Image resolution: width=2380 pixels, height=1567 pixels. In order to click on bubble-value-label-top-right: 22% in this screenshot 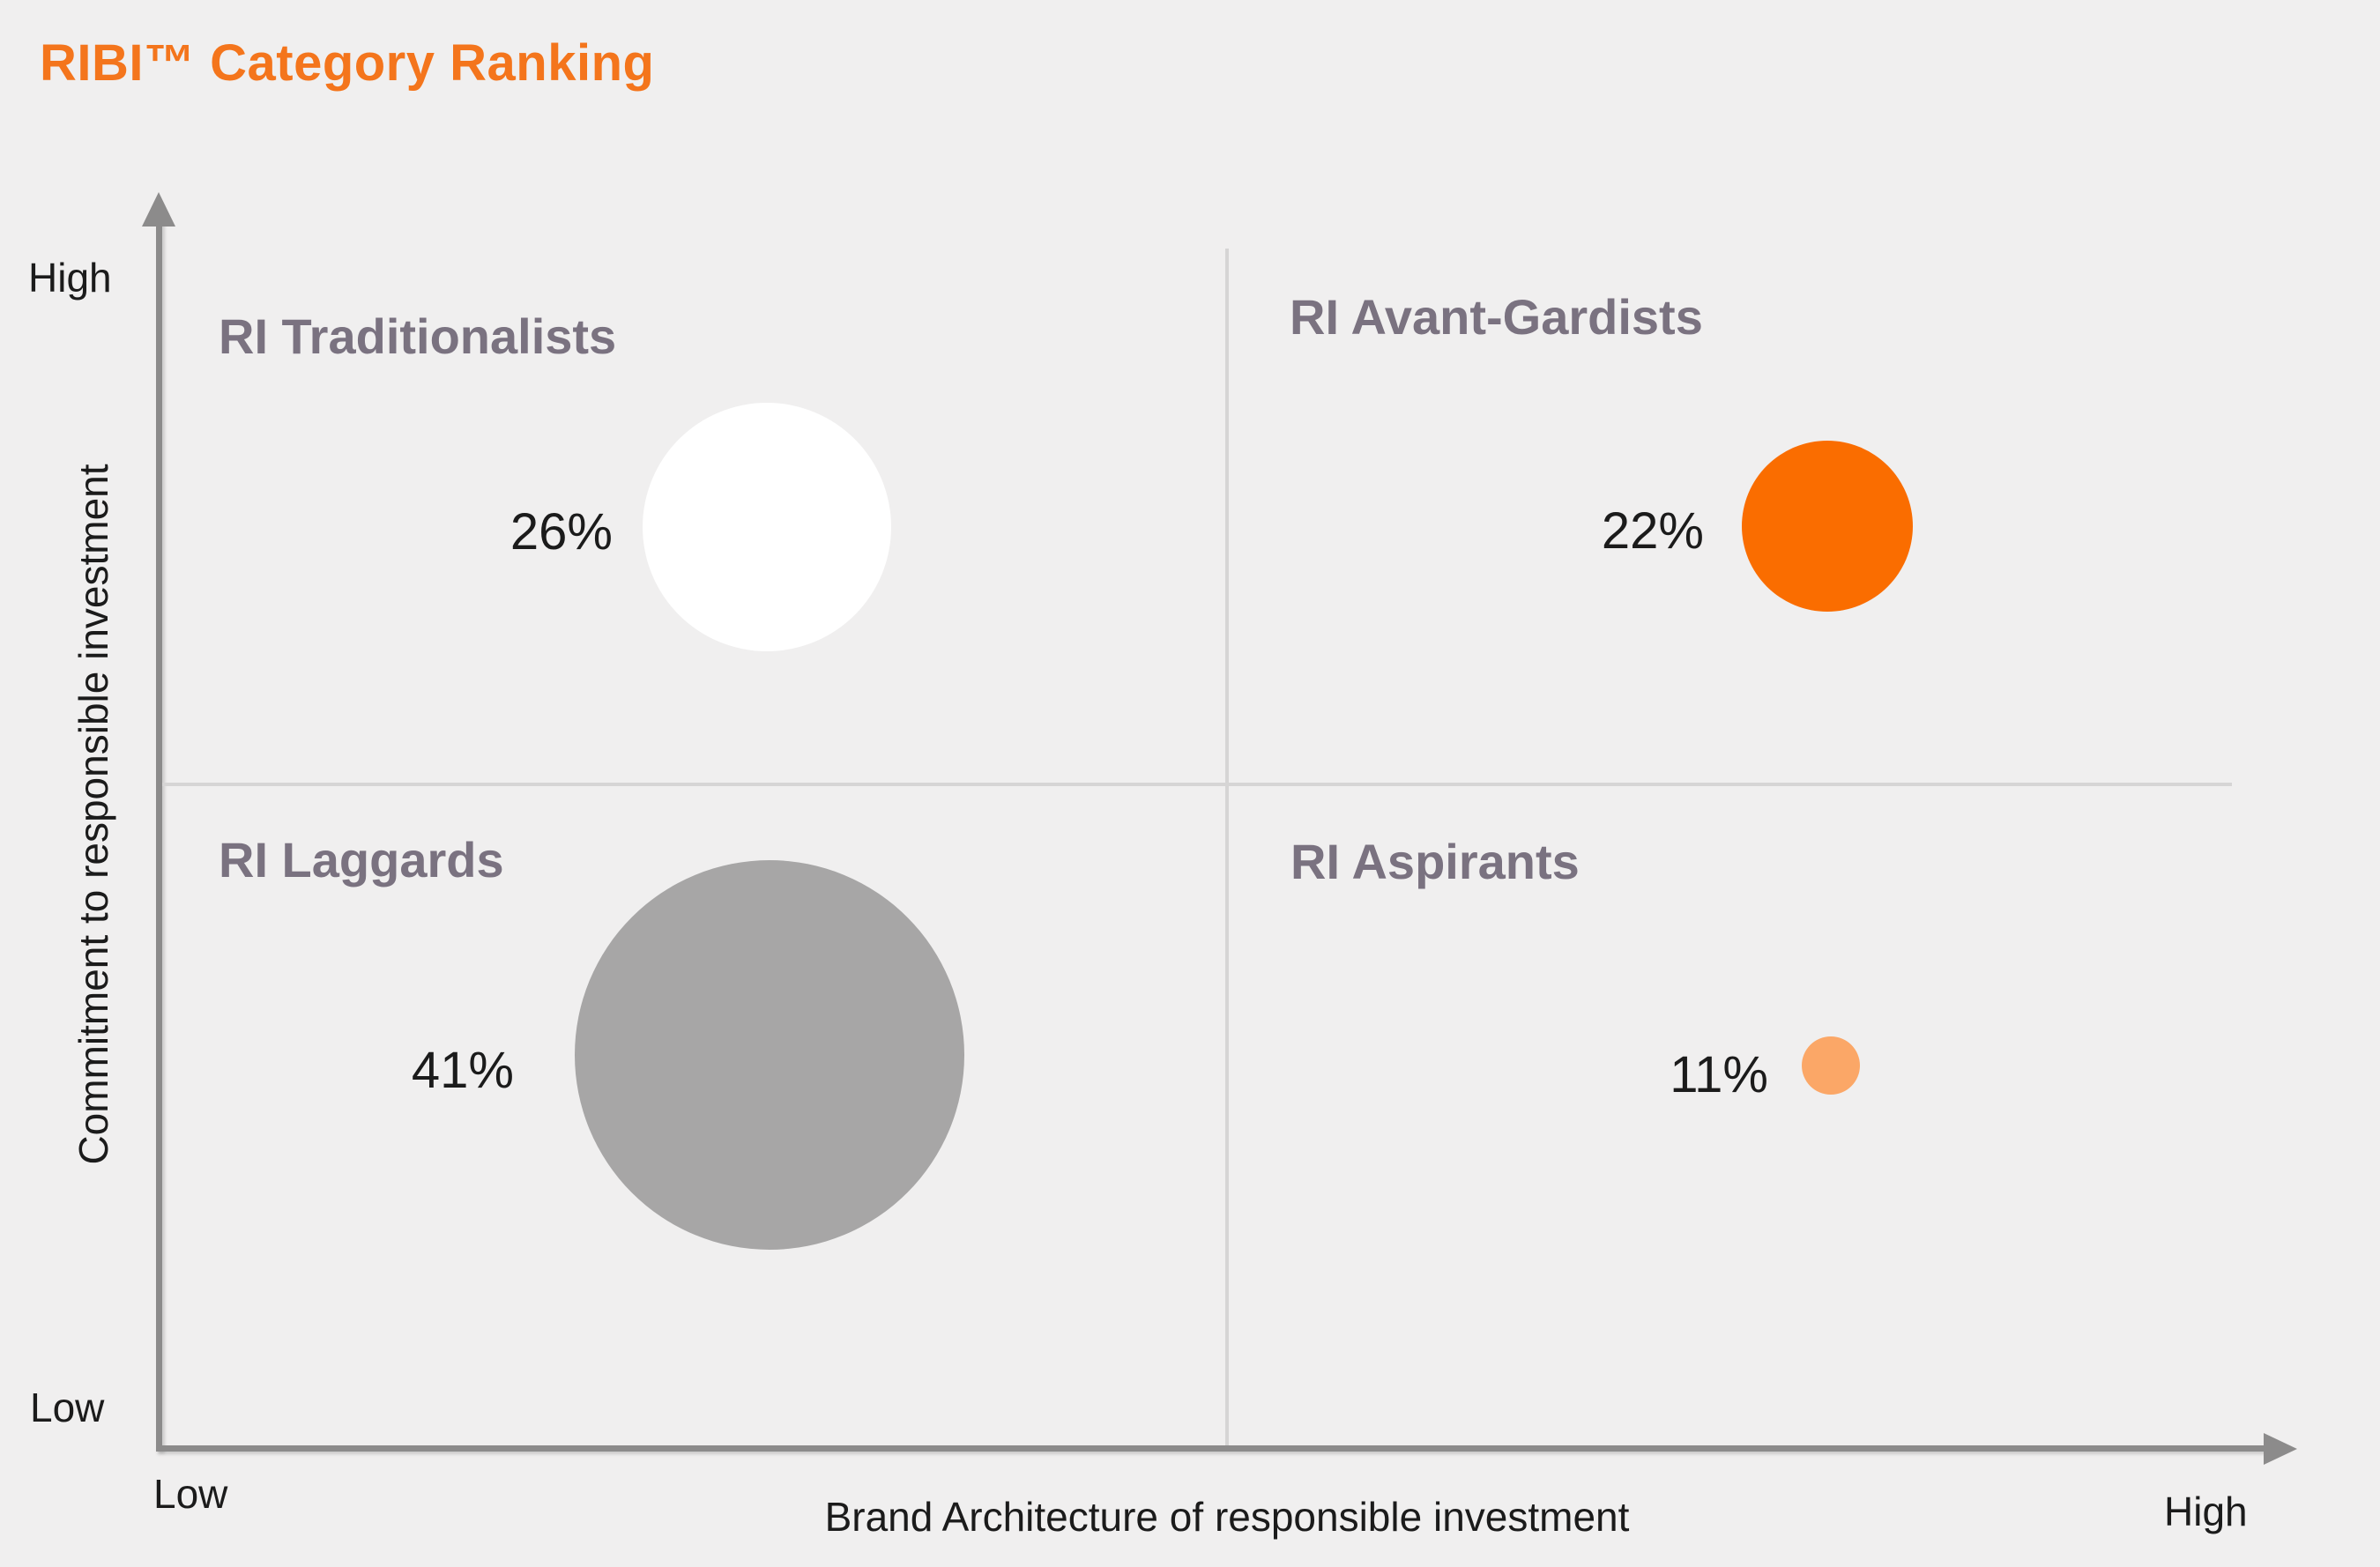, I will do `click(1652, 531)`.